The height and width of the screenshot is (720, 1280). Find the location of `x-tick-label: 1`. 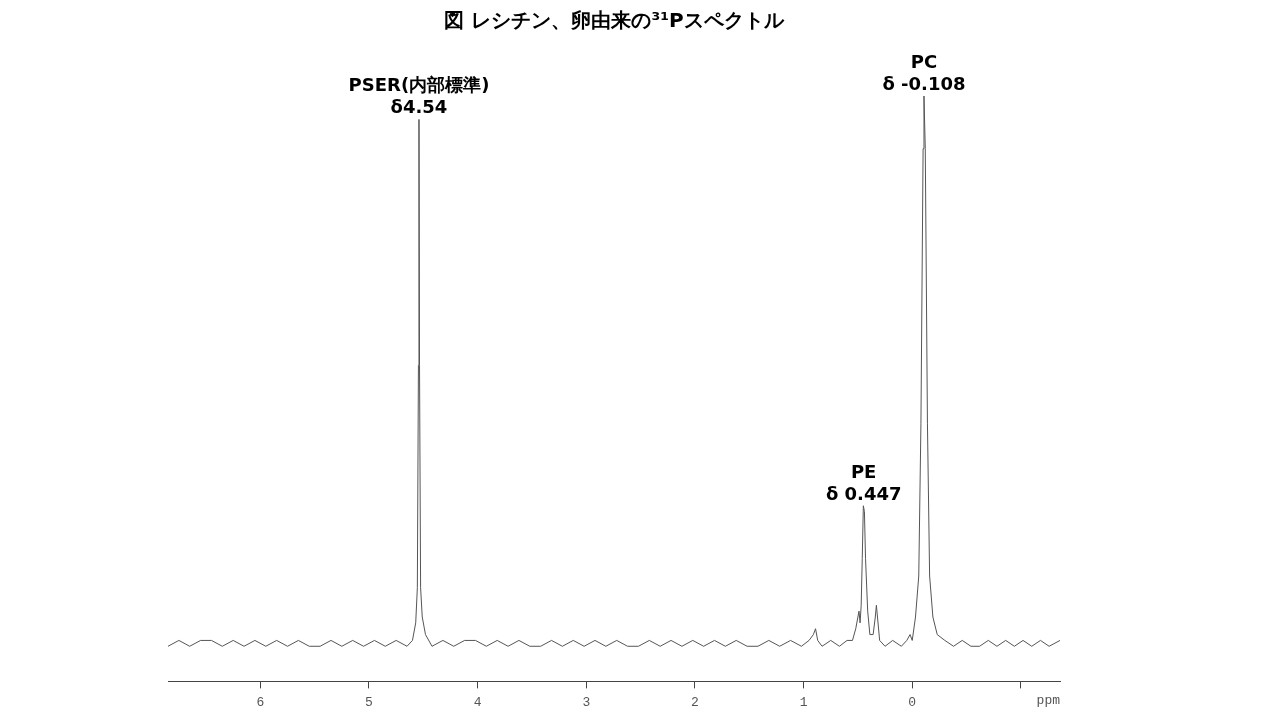

x-tick-label: 1 is located at coordinates (803, 702).